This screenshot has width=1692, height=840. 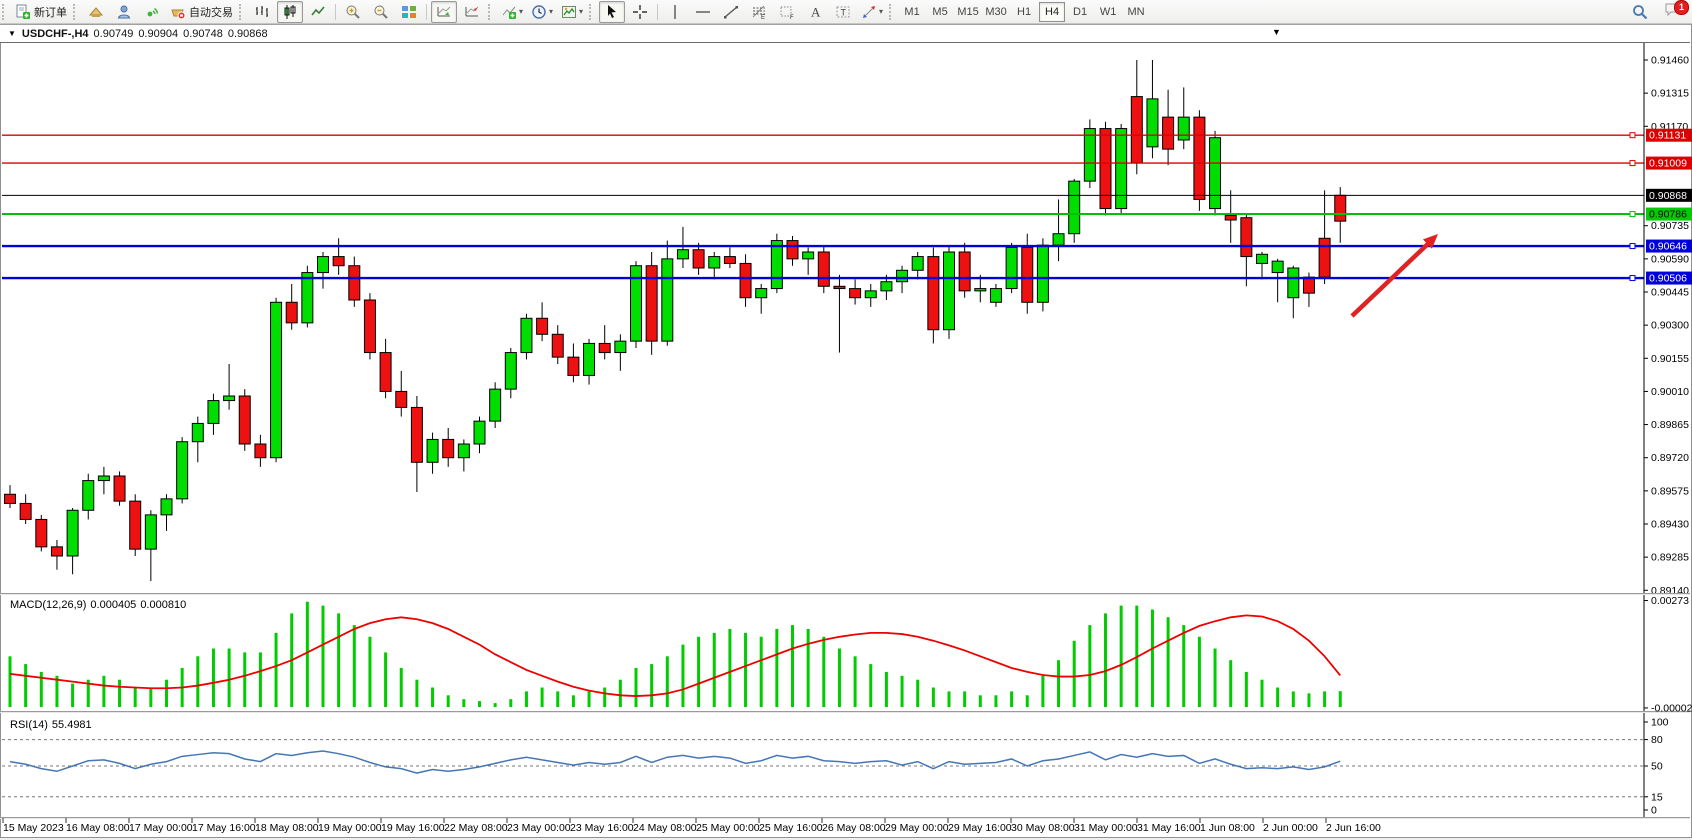 I want to click on text-button: A, so click(x=815, y=12).